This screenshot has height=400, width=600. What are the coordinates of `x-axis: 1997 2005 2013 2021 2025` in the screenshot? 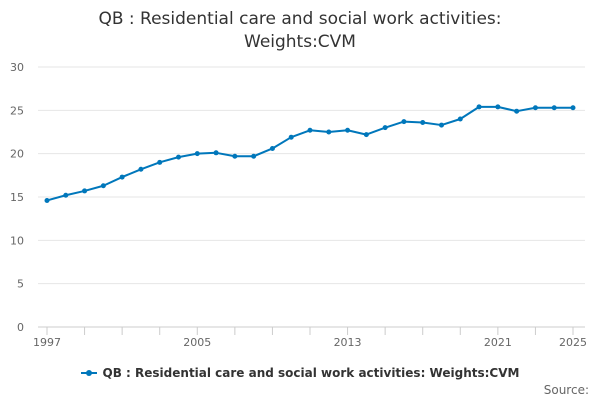 It's located at (310, 338).